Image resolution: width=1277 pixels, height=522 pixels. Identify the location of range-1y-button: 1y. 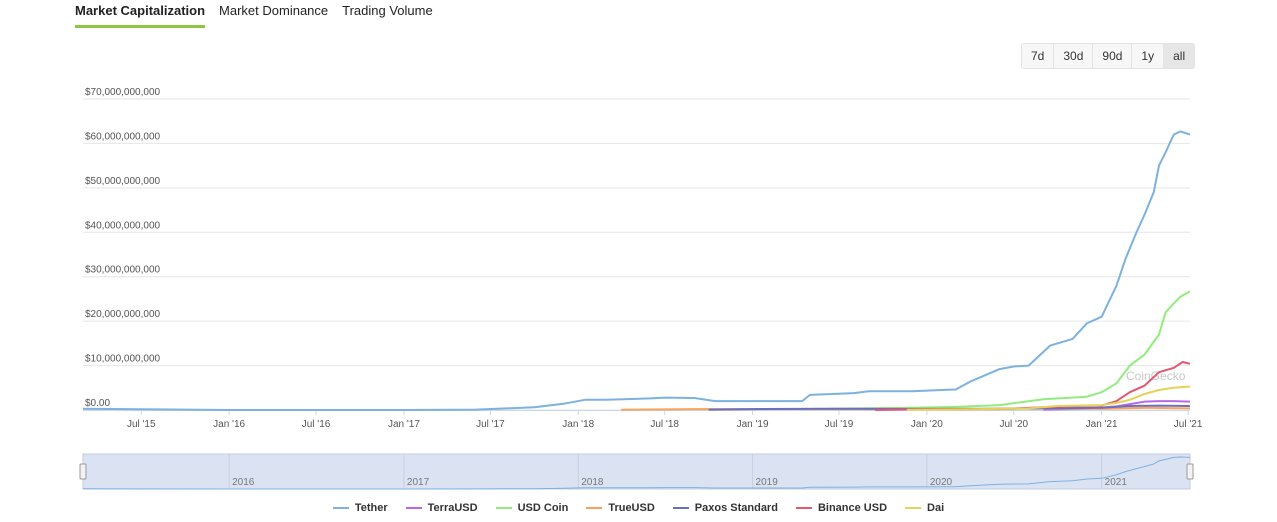
(1148, 56).